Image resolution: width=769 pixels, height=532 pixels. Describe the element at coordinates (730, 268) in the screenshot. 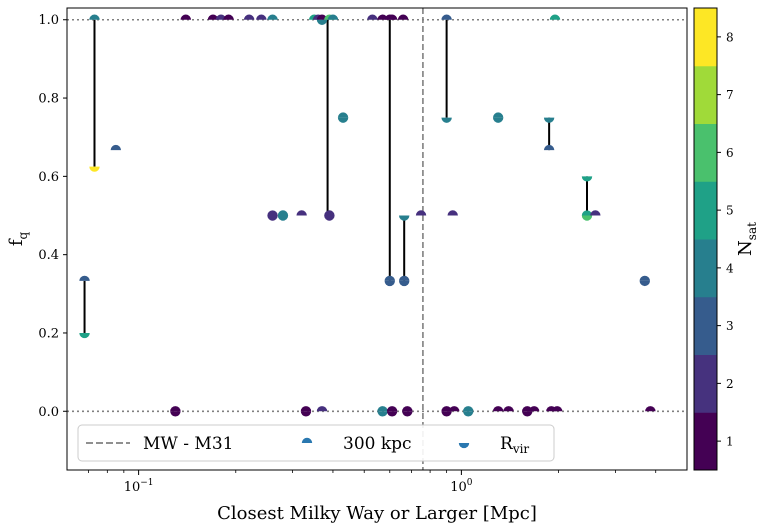

I see `colorbar-tick-label: 4` at that location.